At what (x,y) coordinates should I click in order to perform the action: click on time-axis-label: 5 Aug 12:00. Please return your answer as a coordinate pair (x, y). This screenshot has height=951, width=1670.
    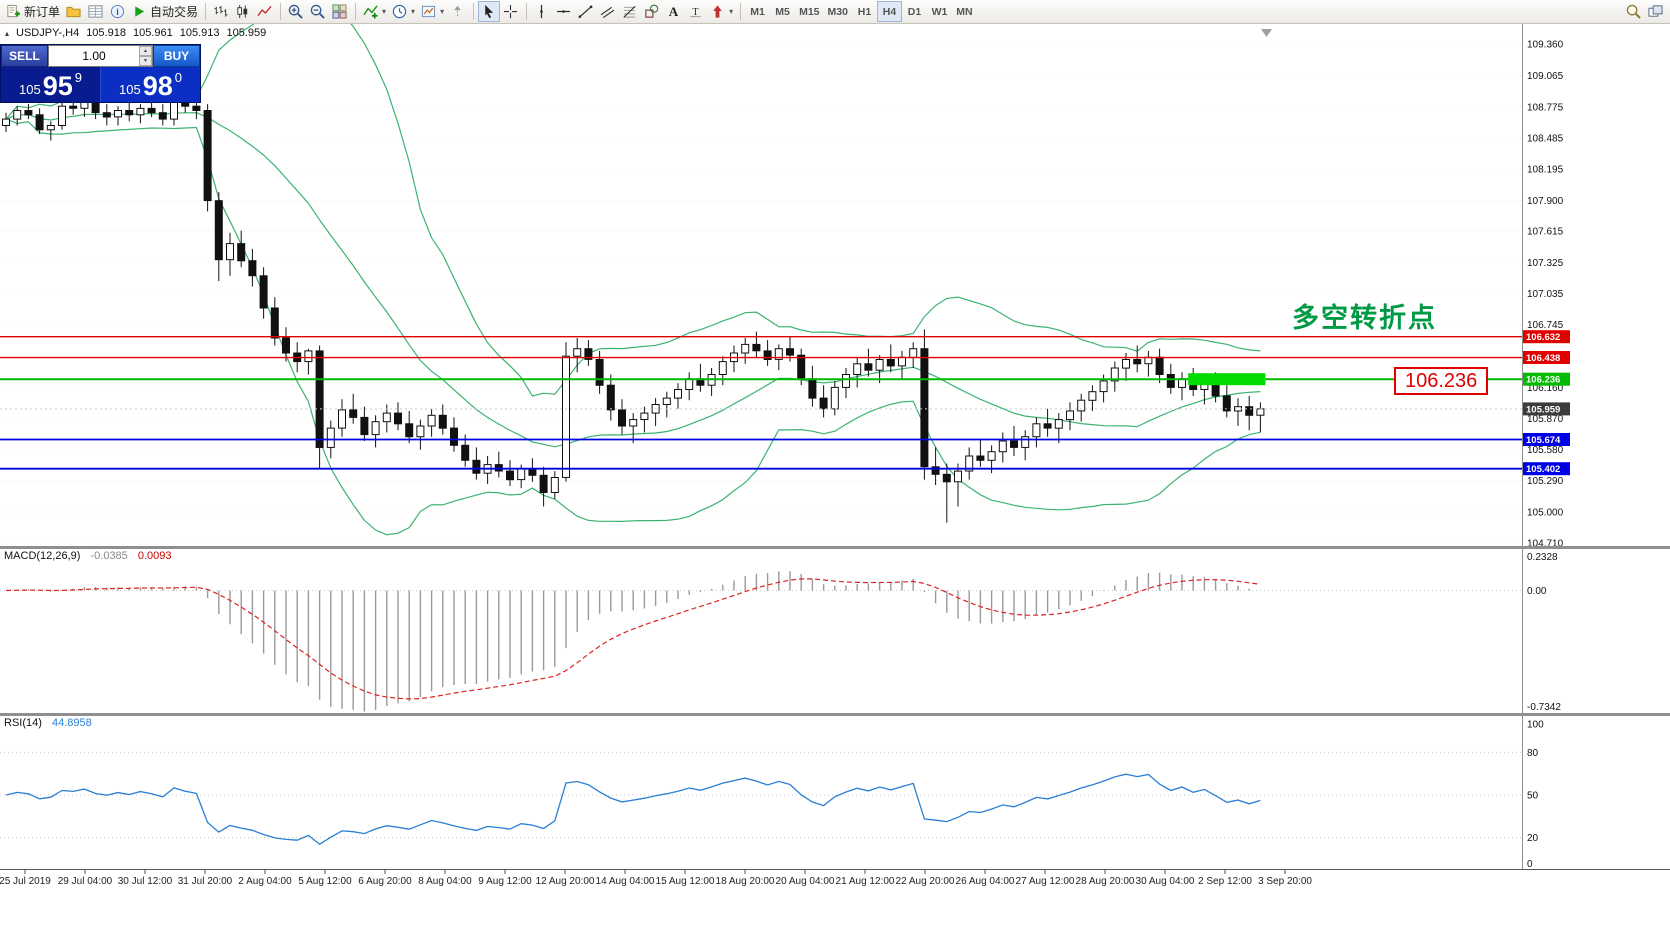
    Looking at the image, I should click on (325, 881).